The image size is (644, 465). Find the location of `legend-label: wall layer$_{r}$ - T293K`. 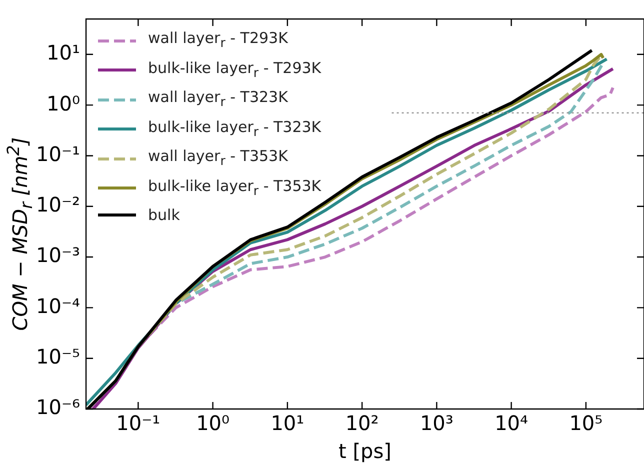

legend-label: wall layer$_{r}$ - T293K is located at coordinates (218, 40).